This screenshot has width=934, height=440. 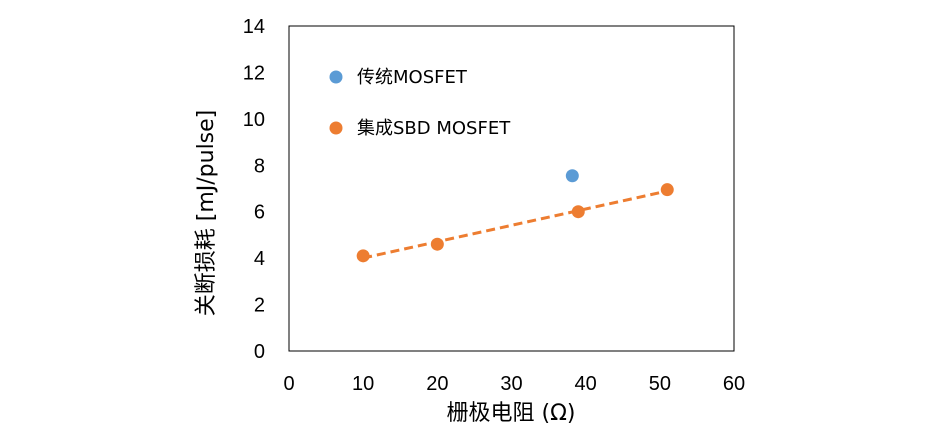 I want to click on data-points, so click(x=515, y=216).